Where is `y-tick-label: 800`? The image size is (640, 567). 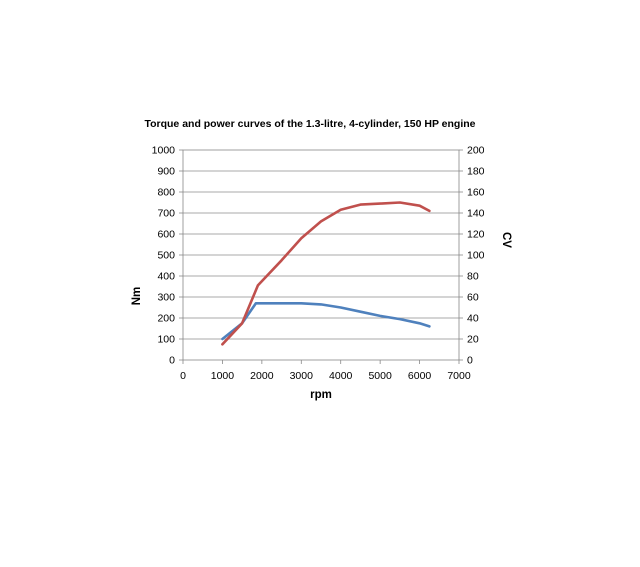
y-tick-label: 800 is located at coordinates (166, 193).